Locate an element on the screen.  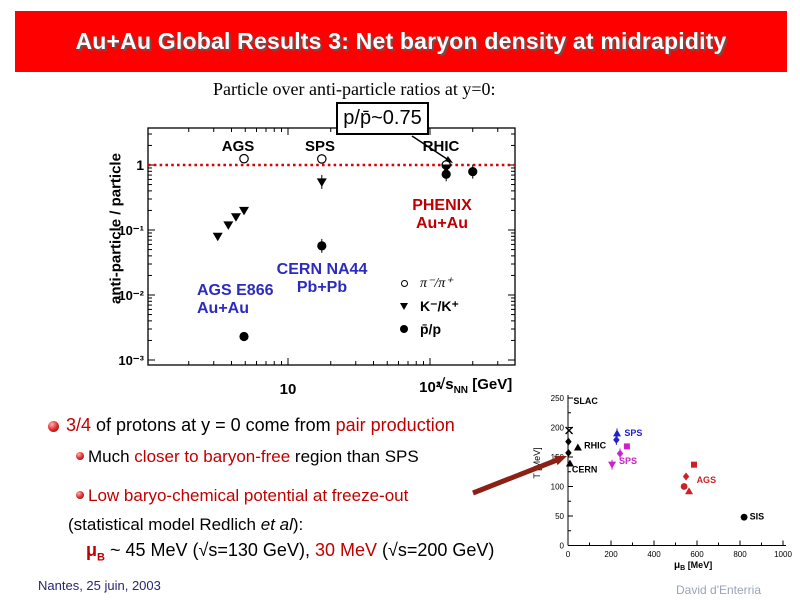
cern-na44-annotation: CERN NA44 Pb+Pb is located at coordinates (322, 279).